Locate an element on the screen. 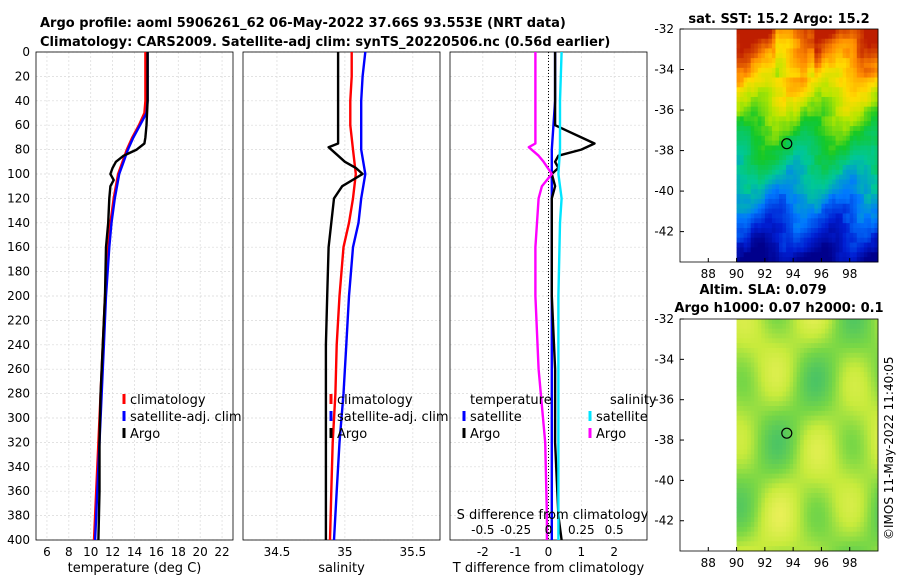  argo-position-marker is located at coordinates (787, 144).